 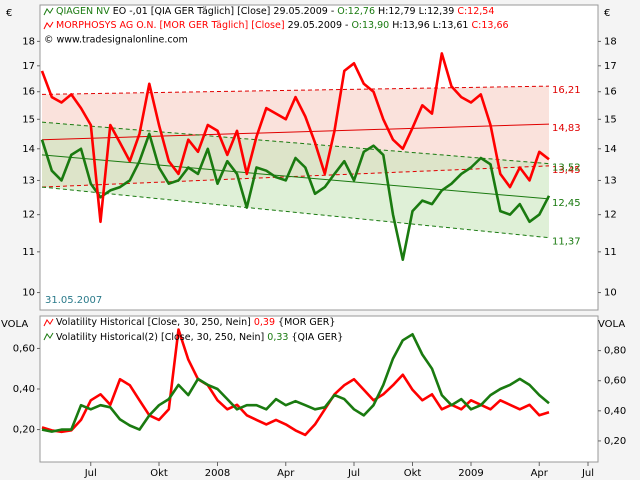 I want to click on channel-label: 14,83, so click(x=566, y=128).